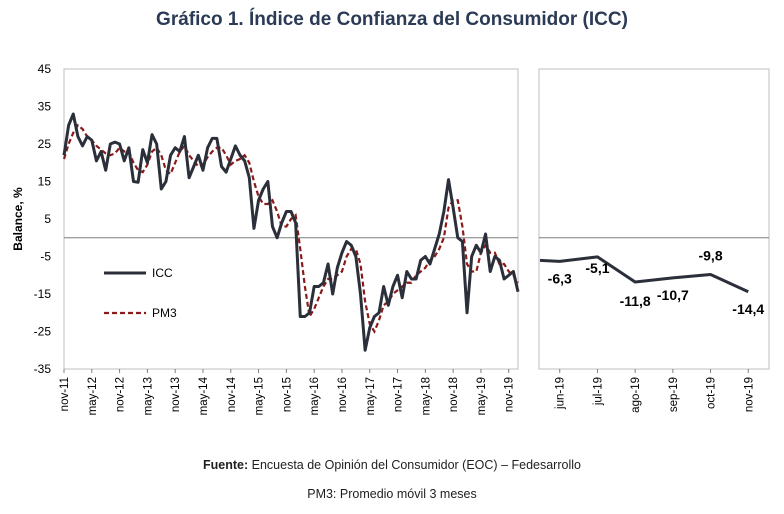  Describe the element at coordinates (18, 219) in the screenshot. I see `y-axis-label: Balance, %` at that location.